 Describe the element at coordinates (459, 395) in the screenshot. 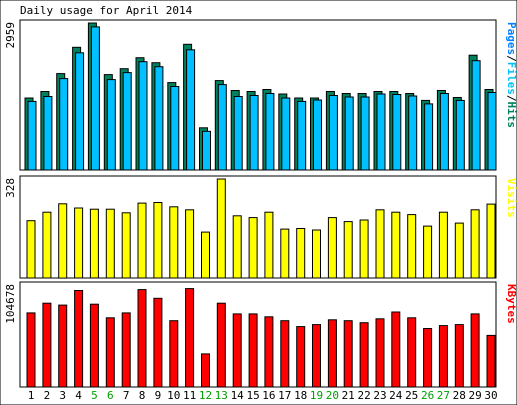

I see `x-tick-label: 28` at that location.